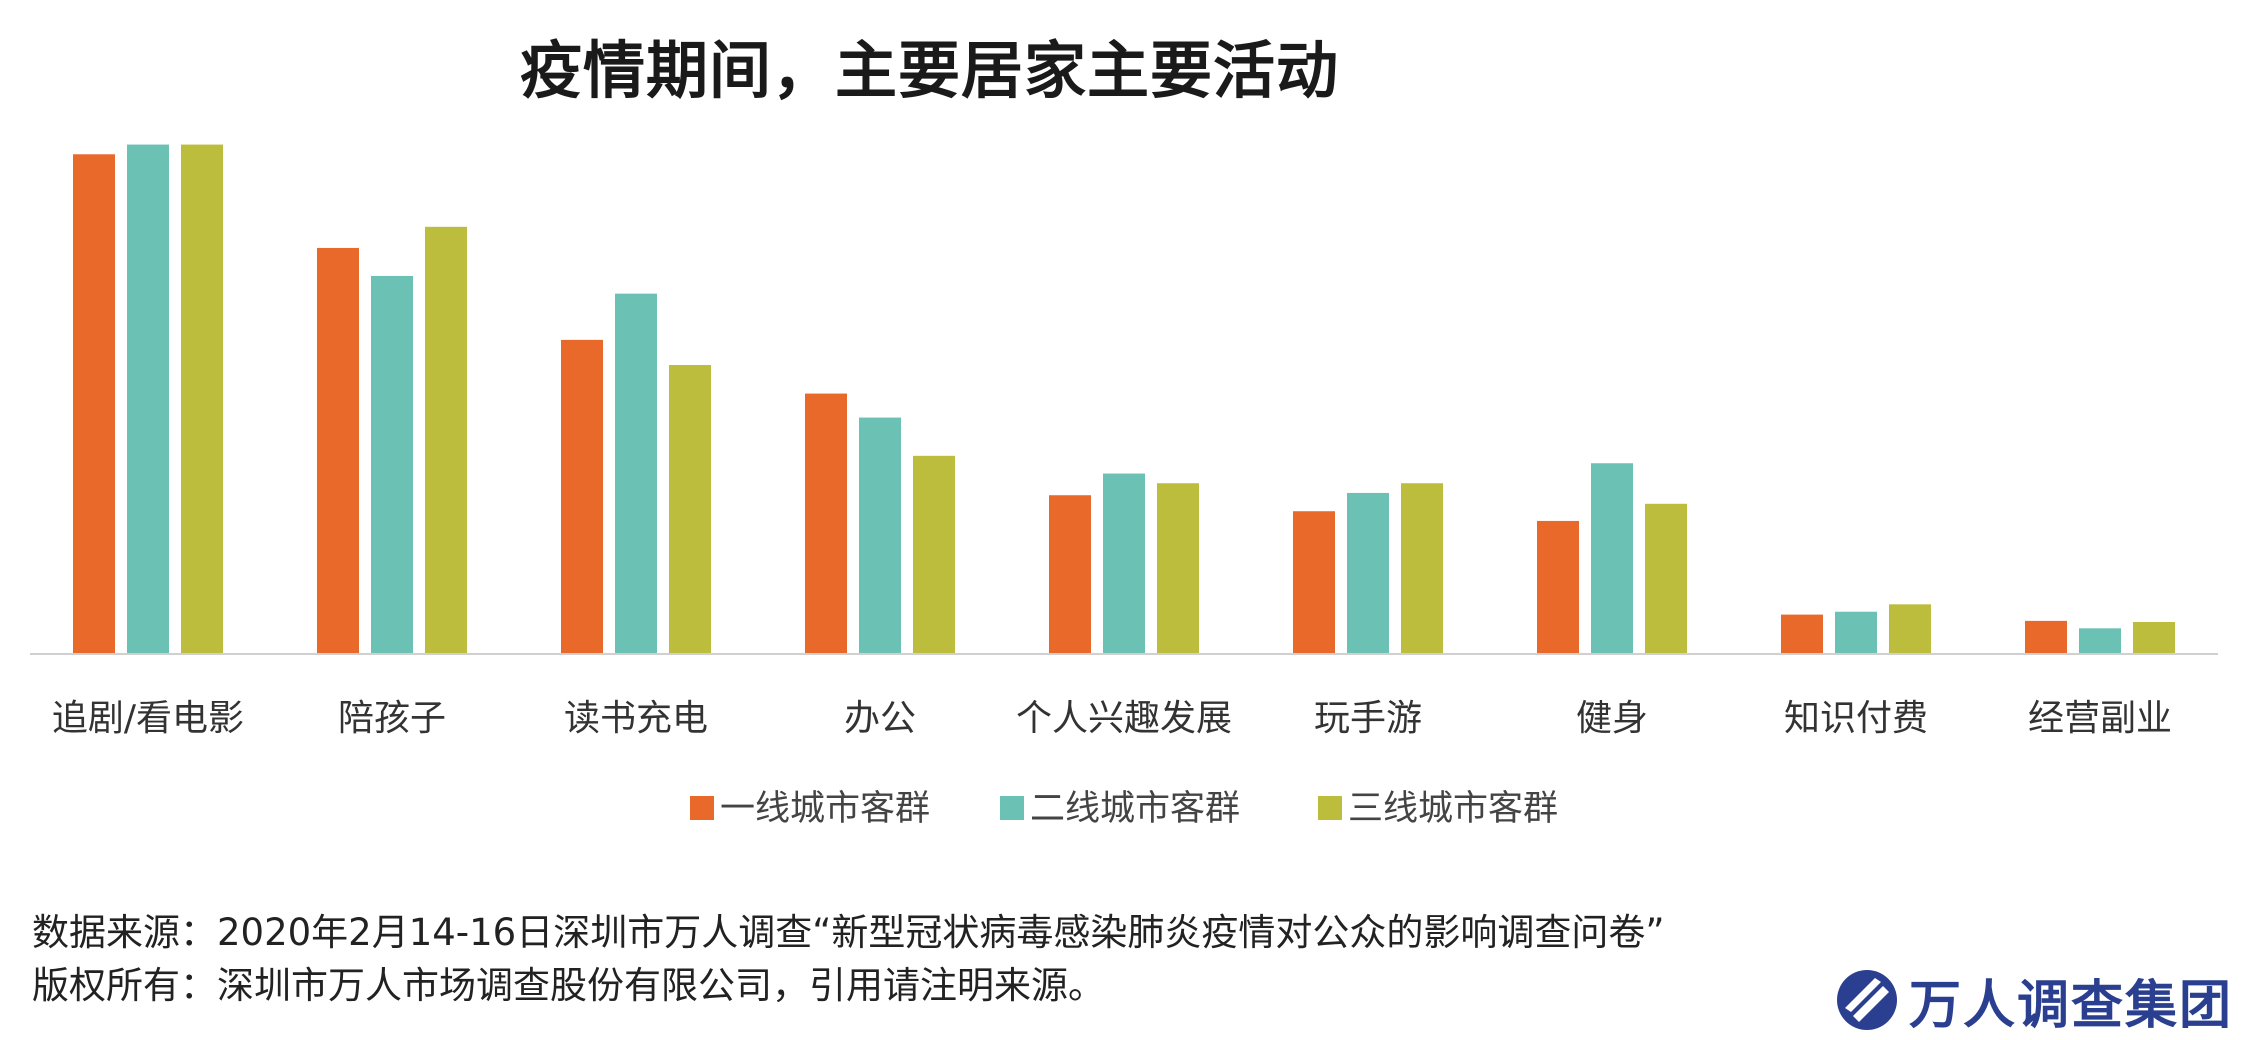  Describe the element at coordinates (568, 985) in the screenshot. I see `copyright-note: 版权所有：深圳市万人市场调查股份有限公司，引用请注明来源。` at that location.